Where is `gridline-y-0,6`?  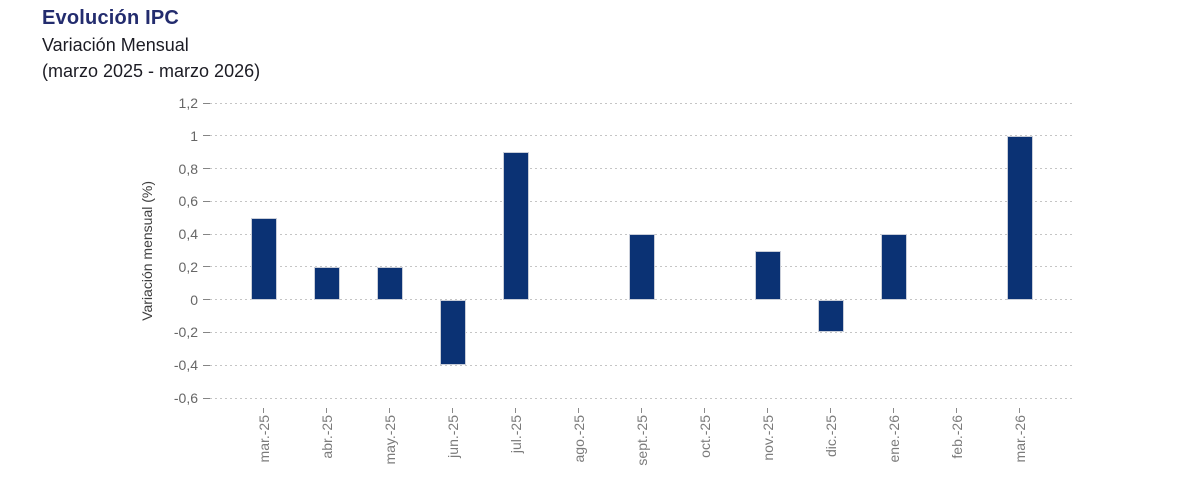
gridline-y-0,6 is located at coordinates (641, 201).